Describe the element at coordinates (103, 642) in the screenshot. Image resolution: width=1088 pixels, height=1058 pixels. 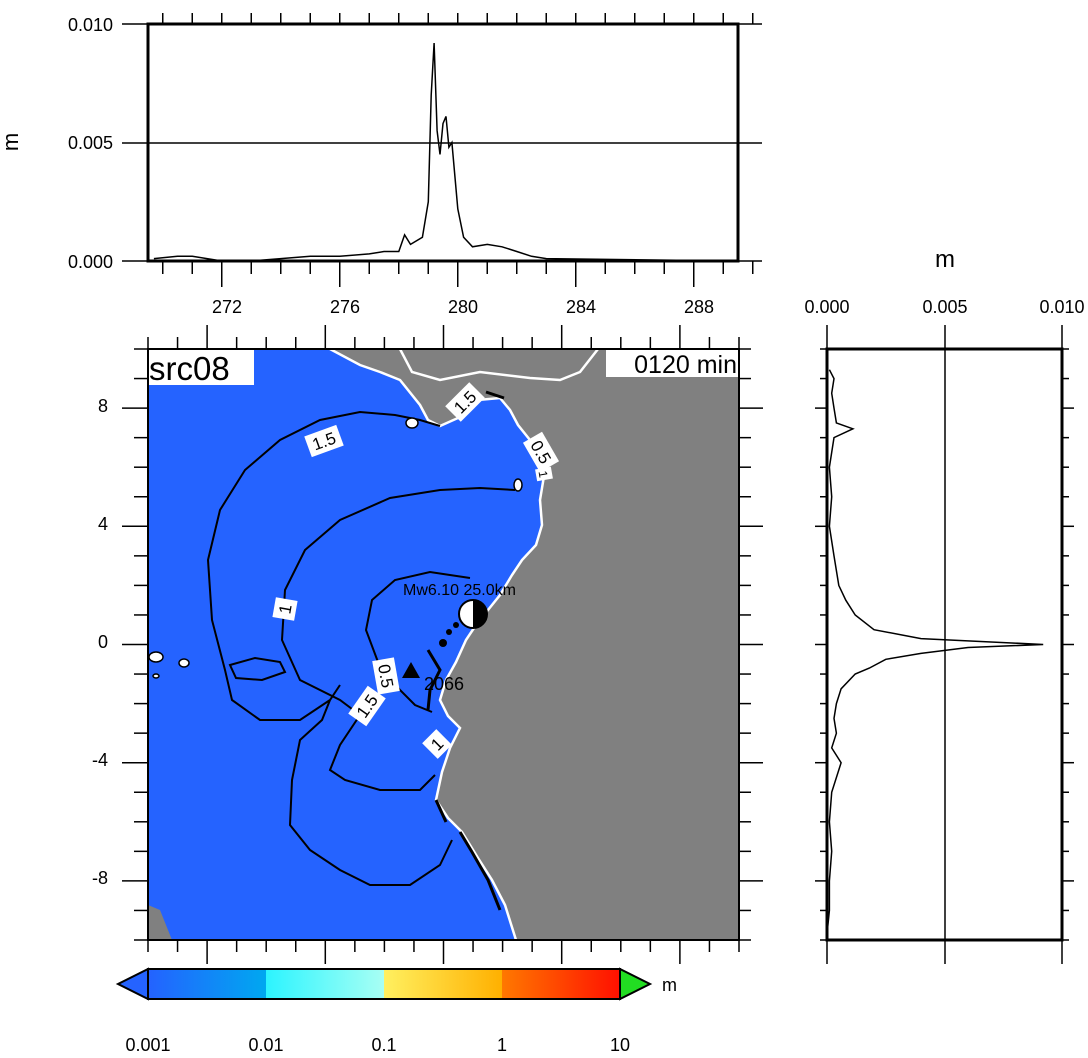
I see `map-ytick-label: 0` at that location.